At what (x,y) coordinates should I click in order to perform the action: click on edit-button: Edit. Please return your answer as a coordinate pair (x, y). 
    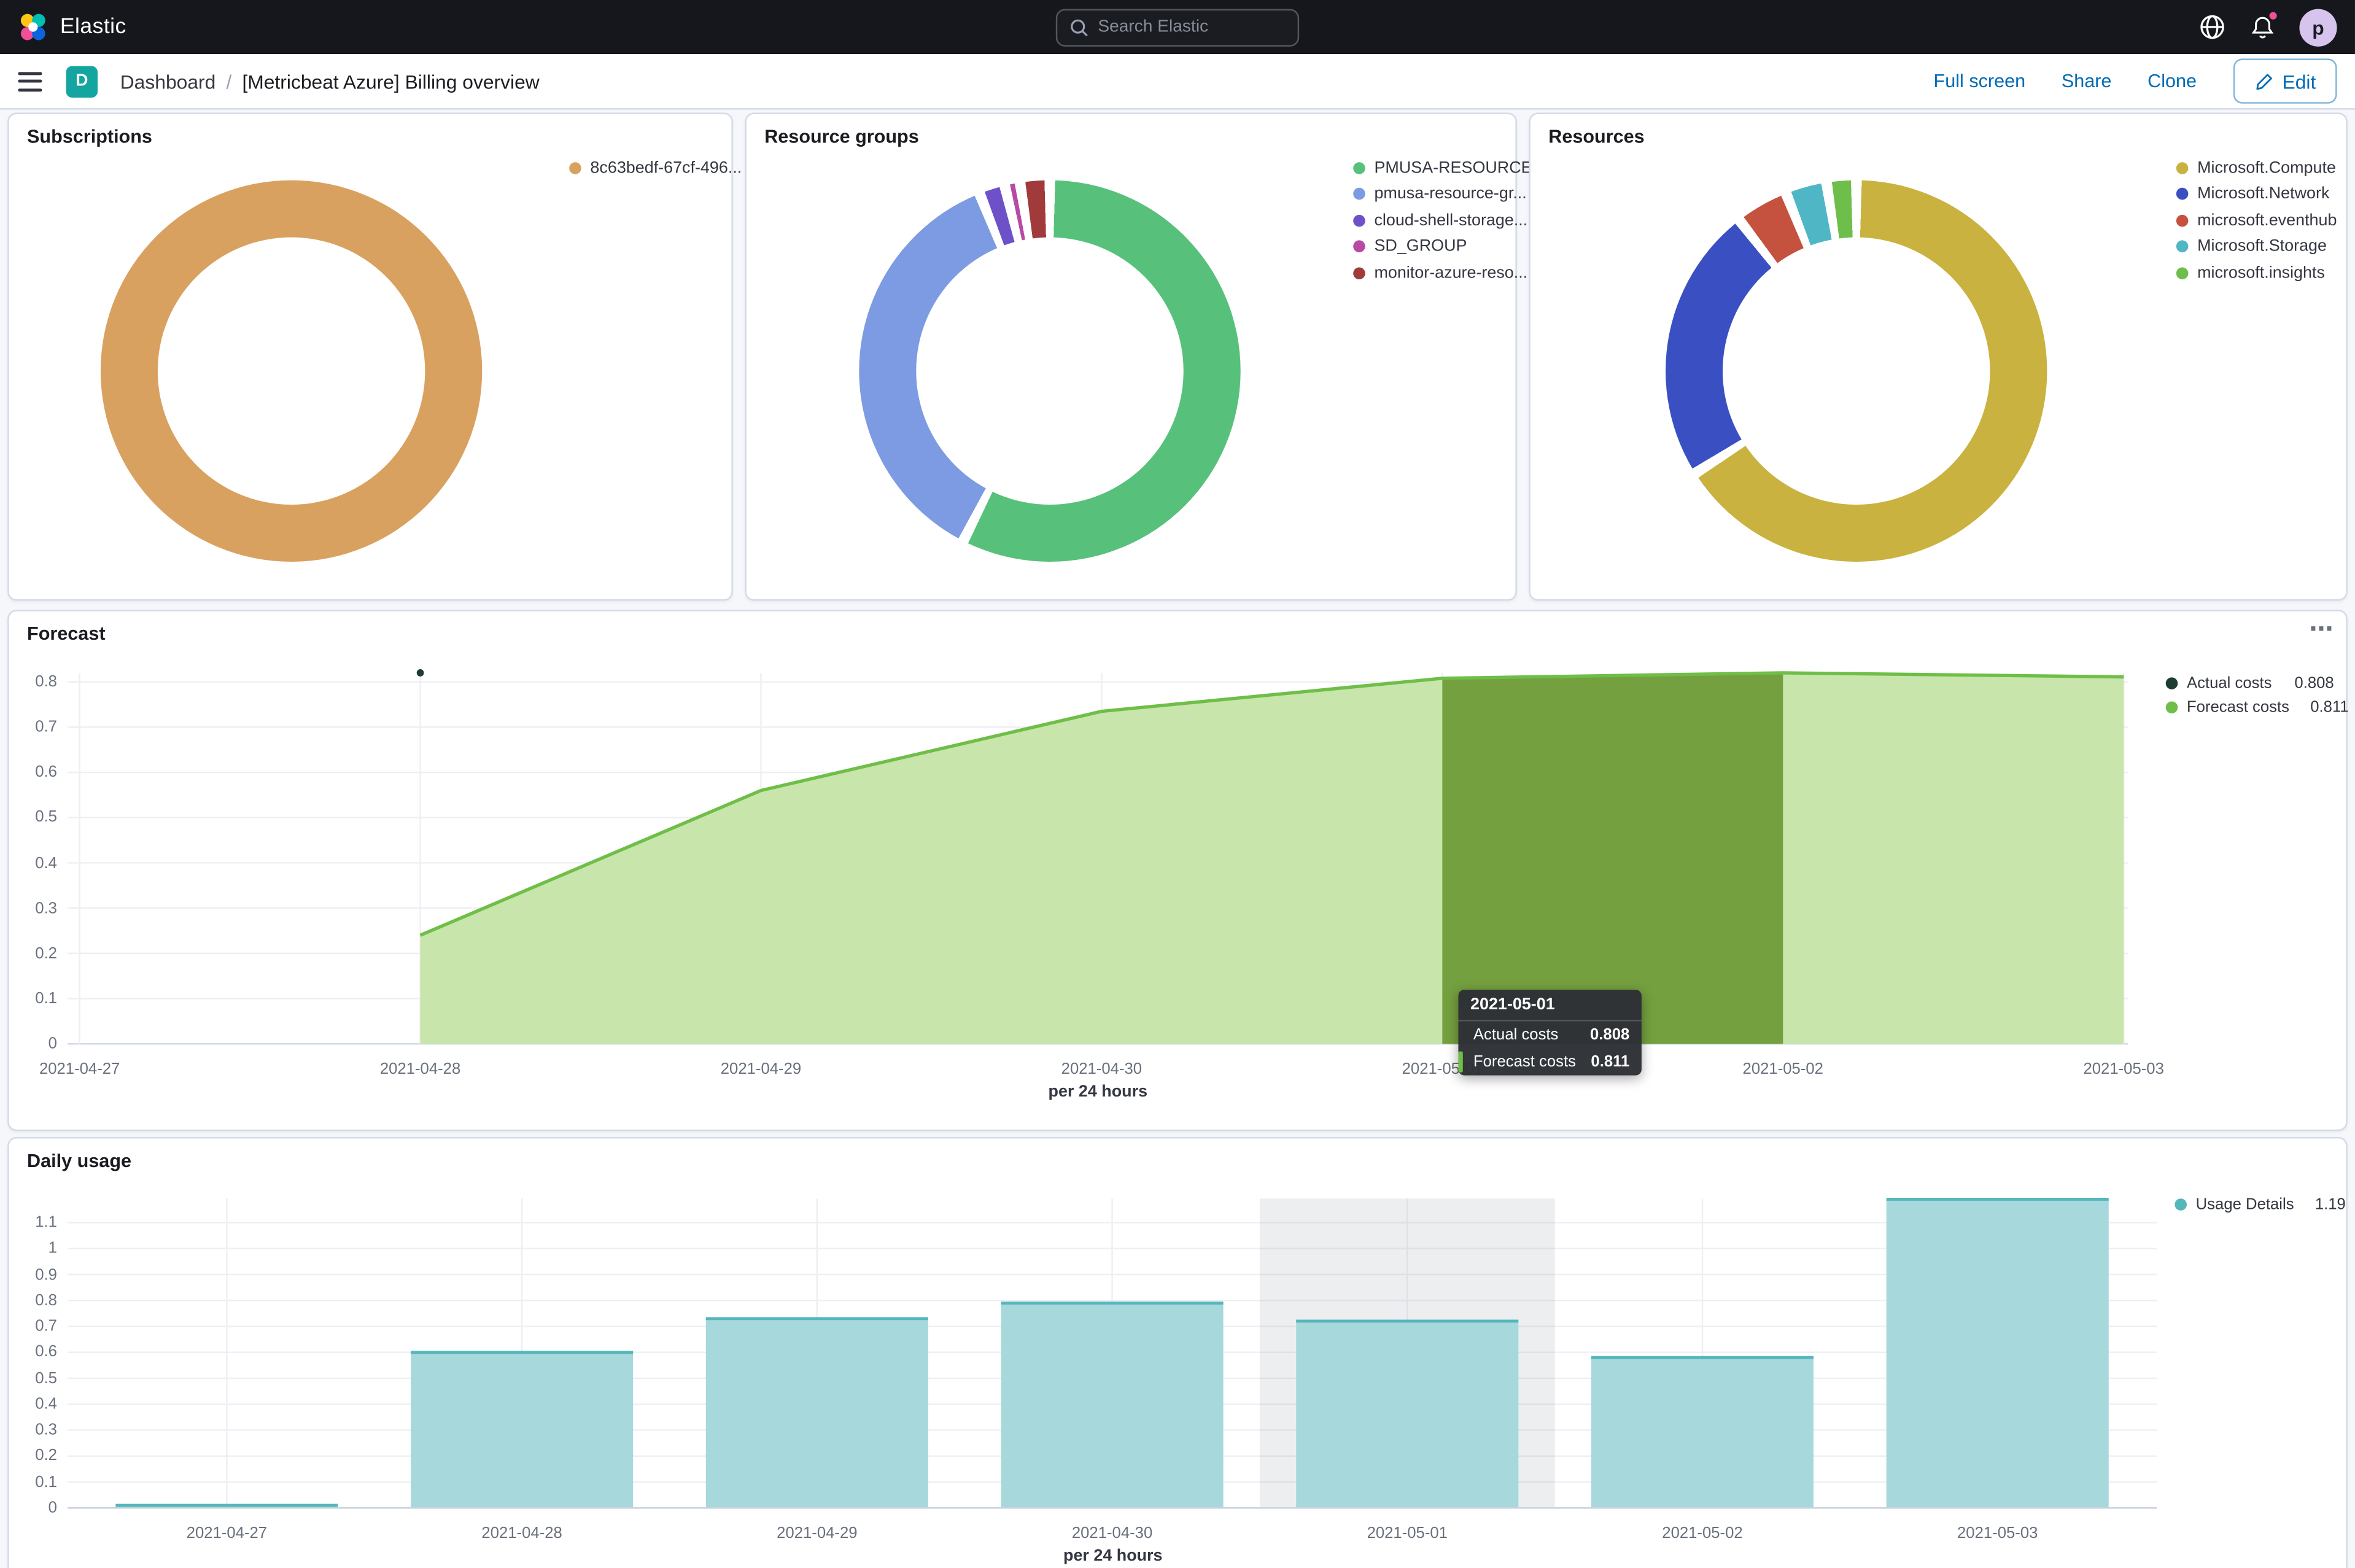
    Looking at the image, I should click on (2284, 81).